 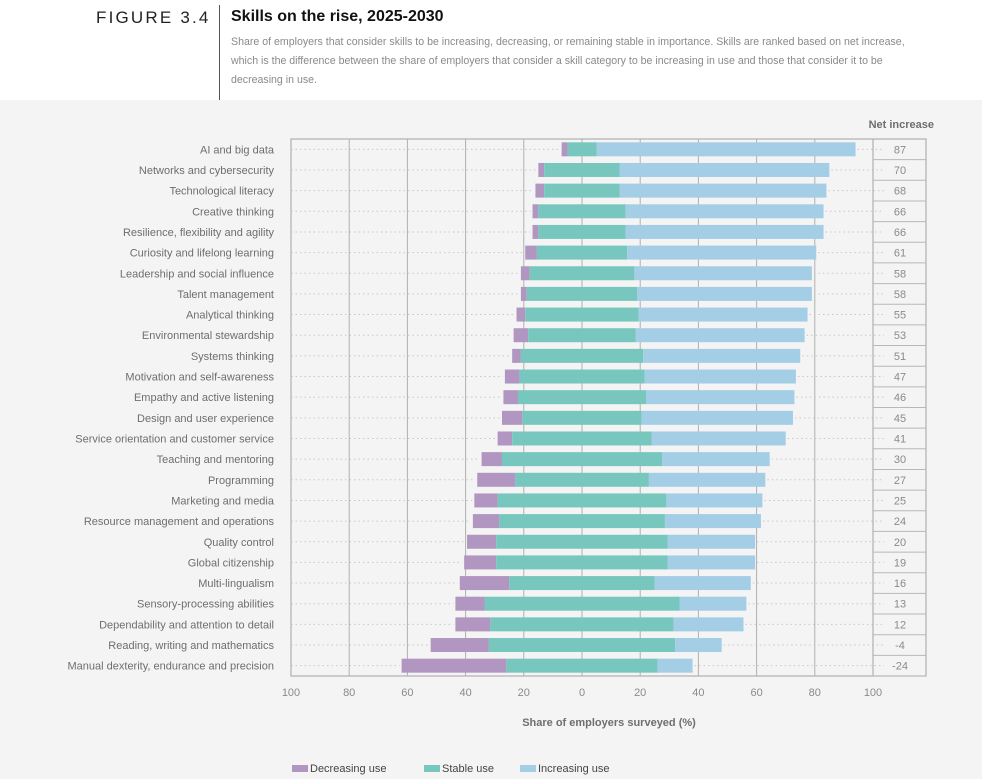 I want to click on category-label: Leadership and social influence, so click(x=197, y=274).